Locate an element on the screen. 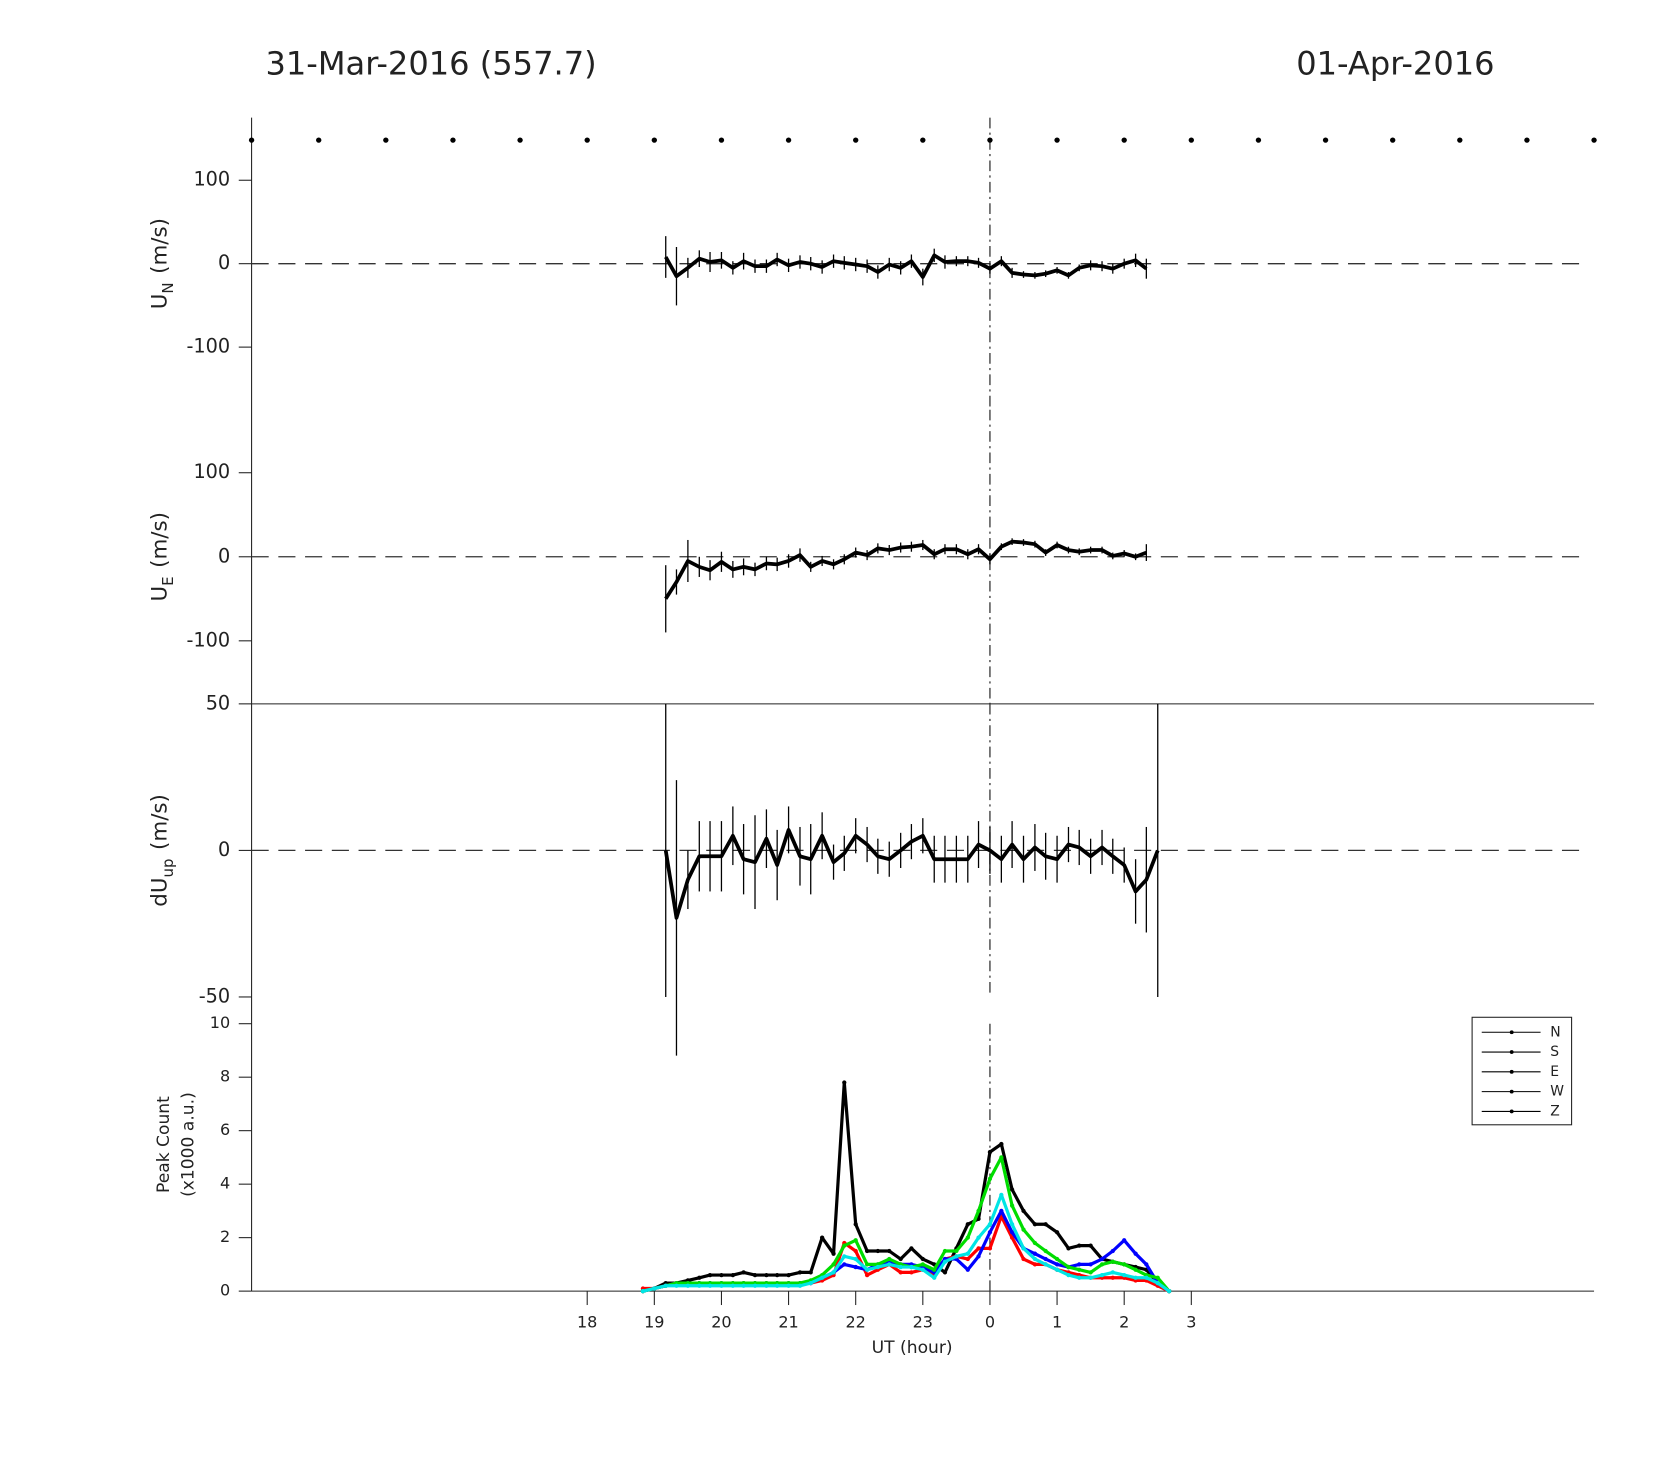  y-label-unit: (m/s) is located at coordinates (160, 540).